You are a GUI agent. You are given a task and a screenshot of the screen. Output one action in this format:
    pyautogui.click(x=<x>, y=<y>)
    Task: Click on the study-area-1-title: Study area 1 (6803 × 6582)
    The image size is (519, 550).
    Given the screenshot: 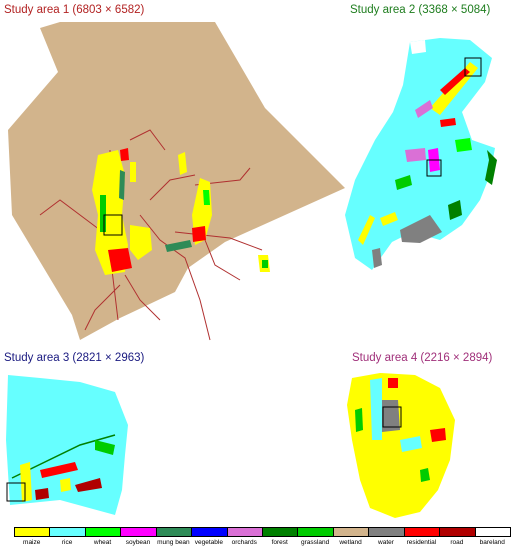 What is the action you would take?
    pyautogui.click(x=74, y=10)
    